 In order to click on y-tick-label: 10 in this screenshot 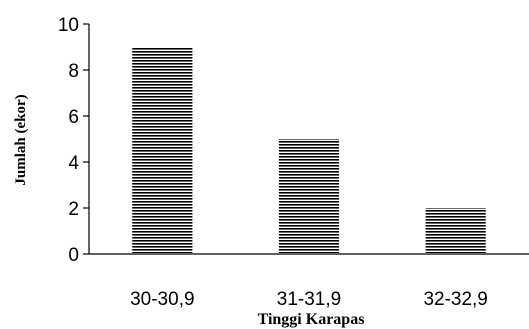, I will do `click(68, 25)`.